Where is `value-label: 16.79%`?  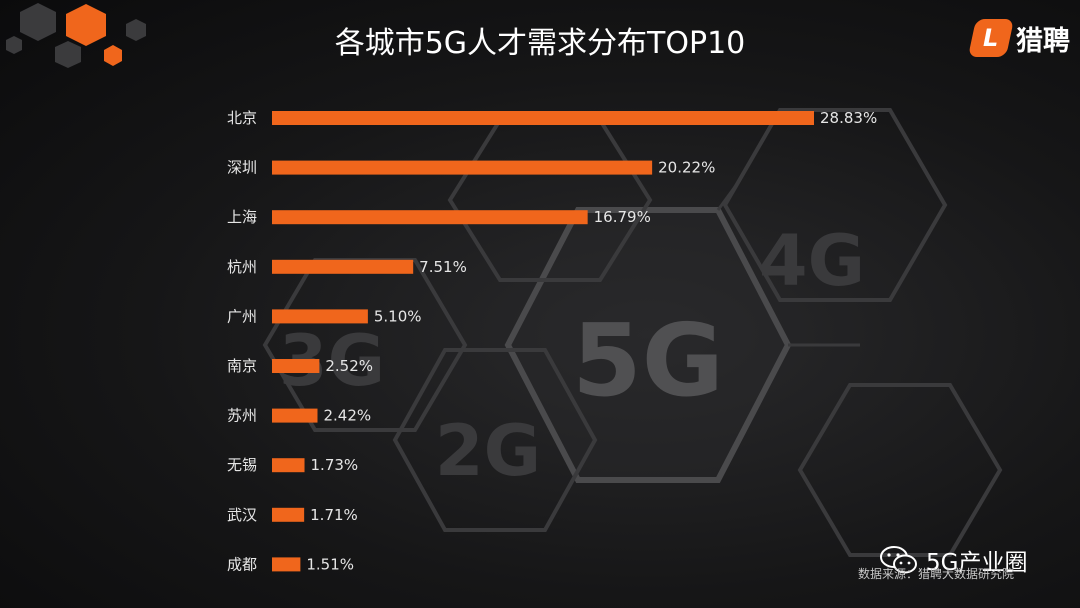
value-label: 16.79% is located at coordinates (622, 217).